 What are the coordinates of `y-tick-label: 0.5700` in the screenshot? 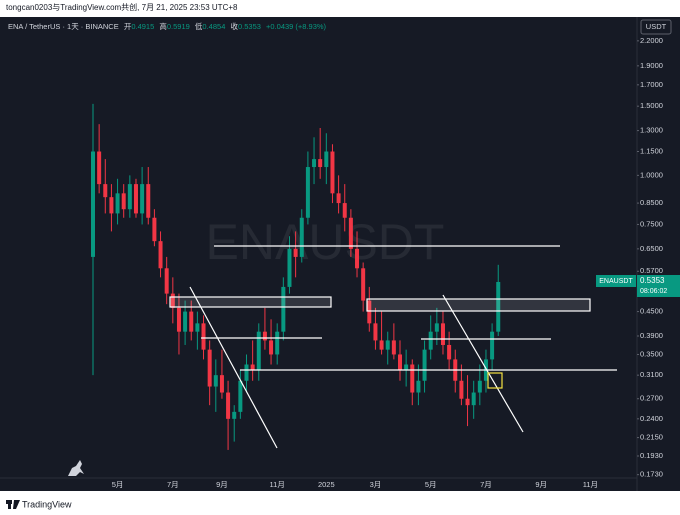 It's located at (651, 270).